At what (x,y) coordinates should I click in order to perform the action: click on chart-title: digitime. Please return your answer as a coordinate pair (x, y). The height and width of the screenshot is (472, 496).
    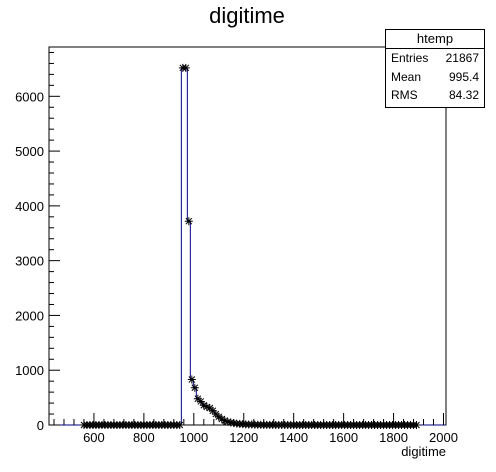
    Looking at the image, I should click on (247, 15).